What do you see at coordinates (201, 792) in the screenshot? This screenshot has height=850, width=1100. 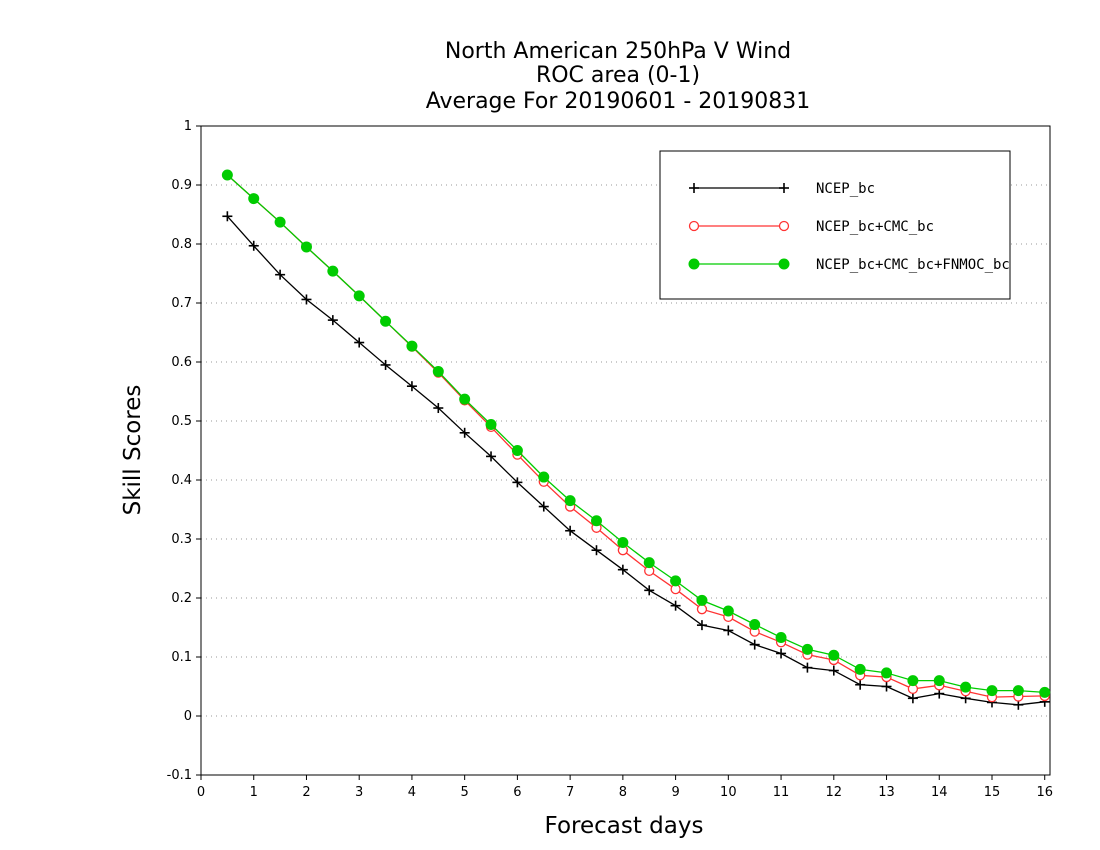 I see `x-tick-label: 0` at bounding box center [201, 792].